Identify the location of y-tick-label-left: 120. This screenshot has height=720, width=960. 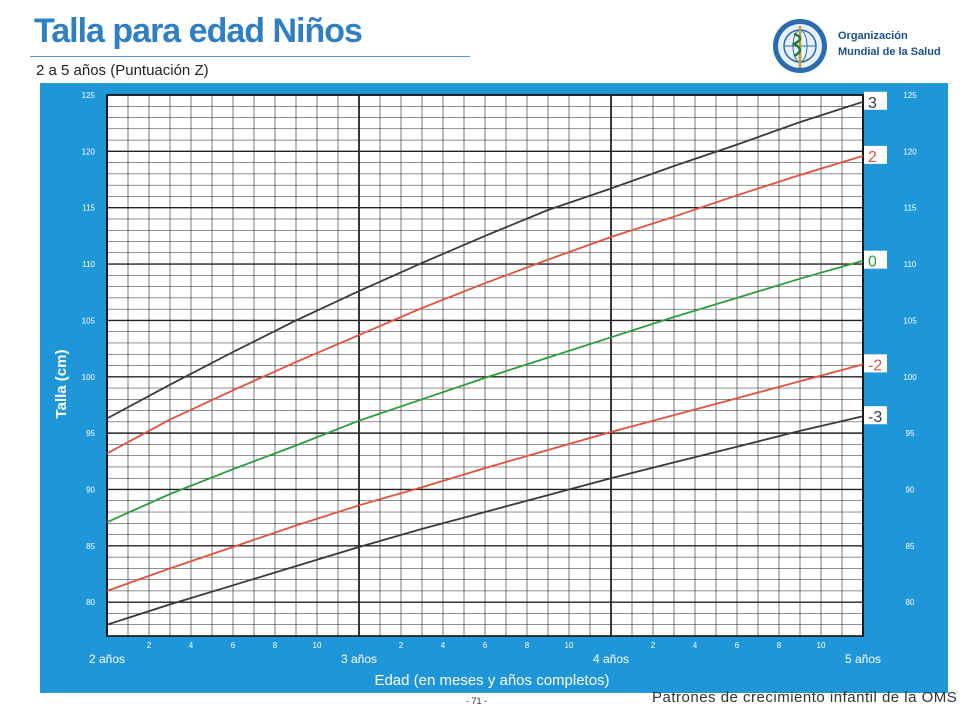
(89, 151).